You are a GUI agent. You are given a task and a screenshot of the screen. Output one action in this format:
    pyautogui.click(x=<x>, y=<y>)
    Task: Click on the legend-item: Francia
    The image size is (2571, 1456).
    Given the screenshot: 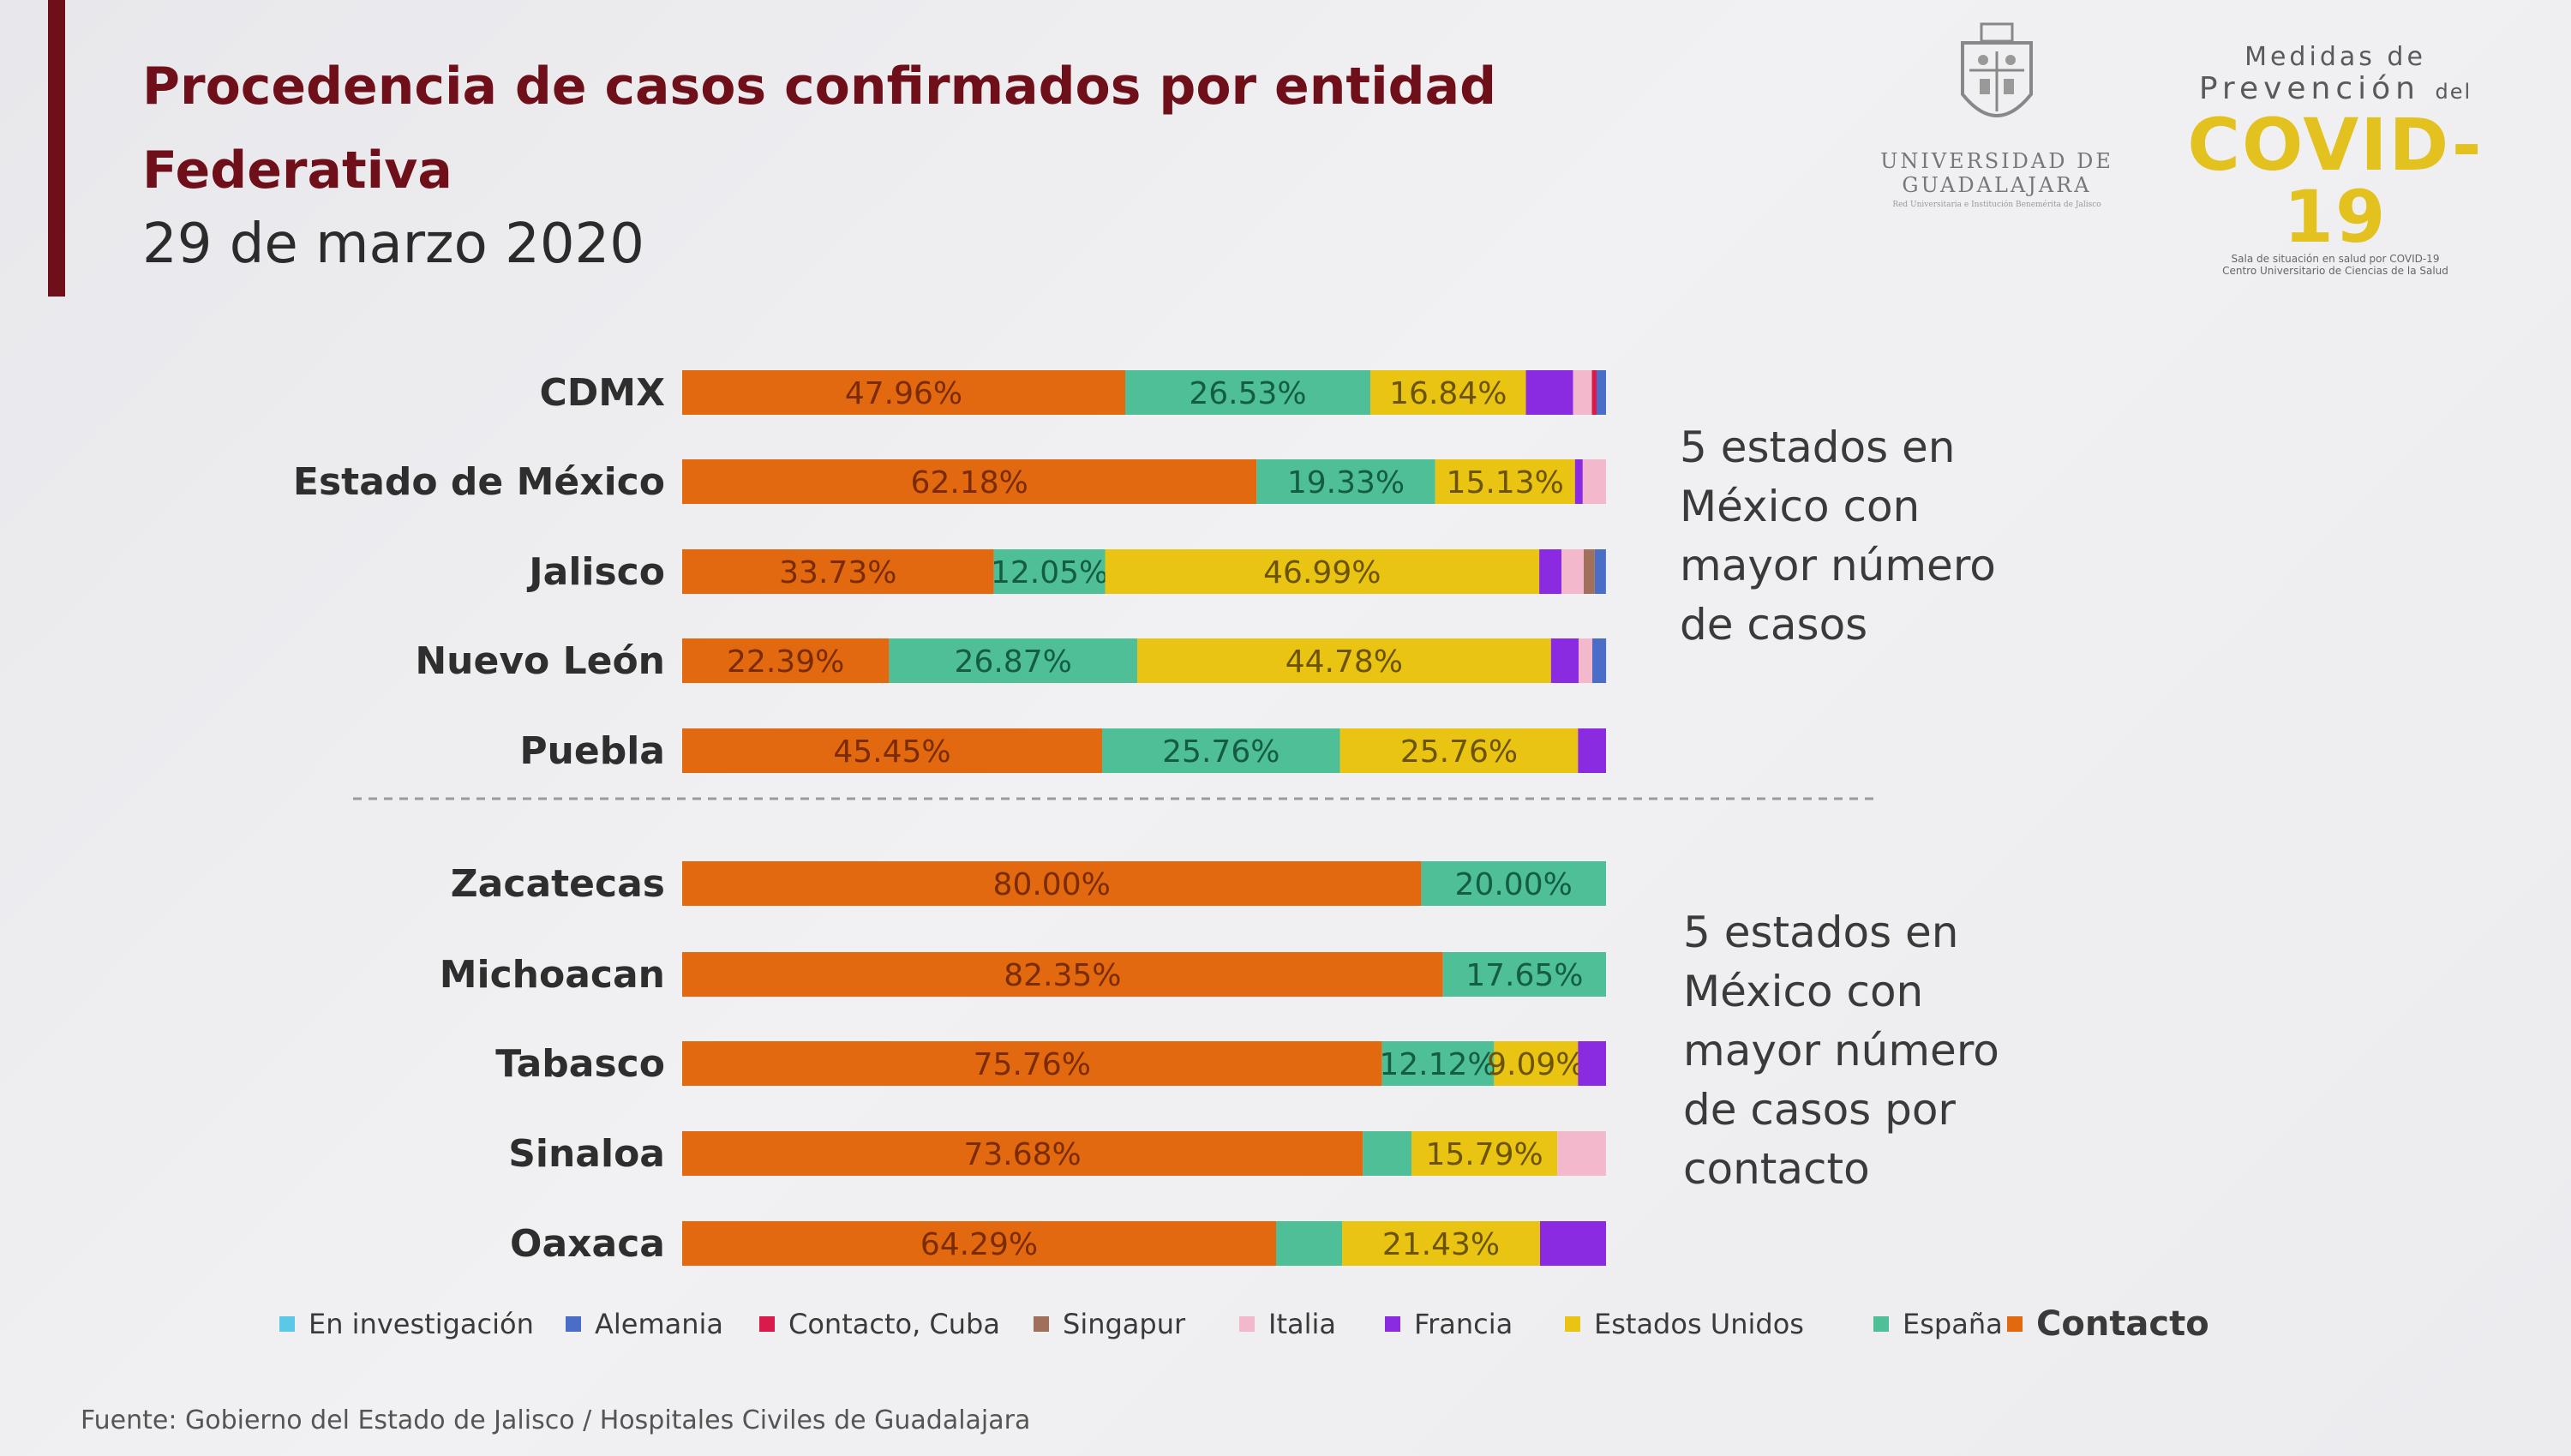 What is the action you would take?
    pyautogui.click(x=1449, y=1324)
    